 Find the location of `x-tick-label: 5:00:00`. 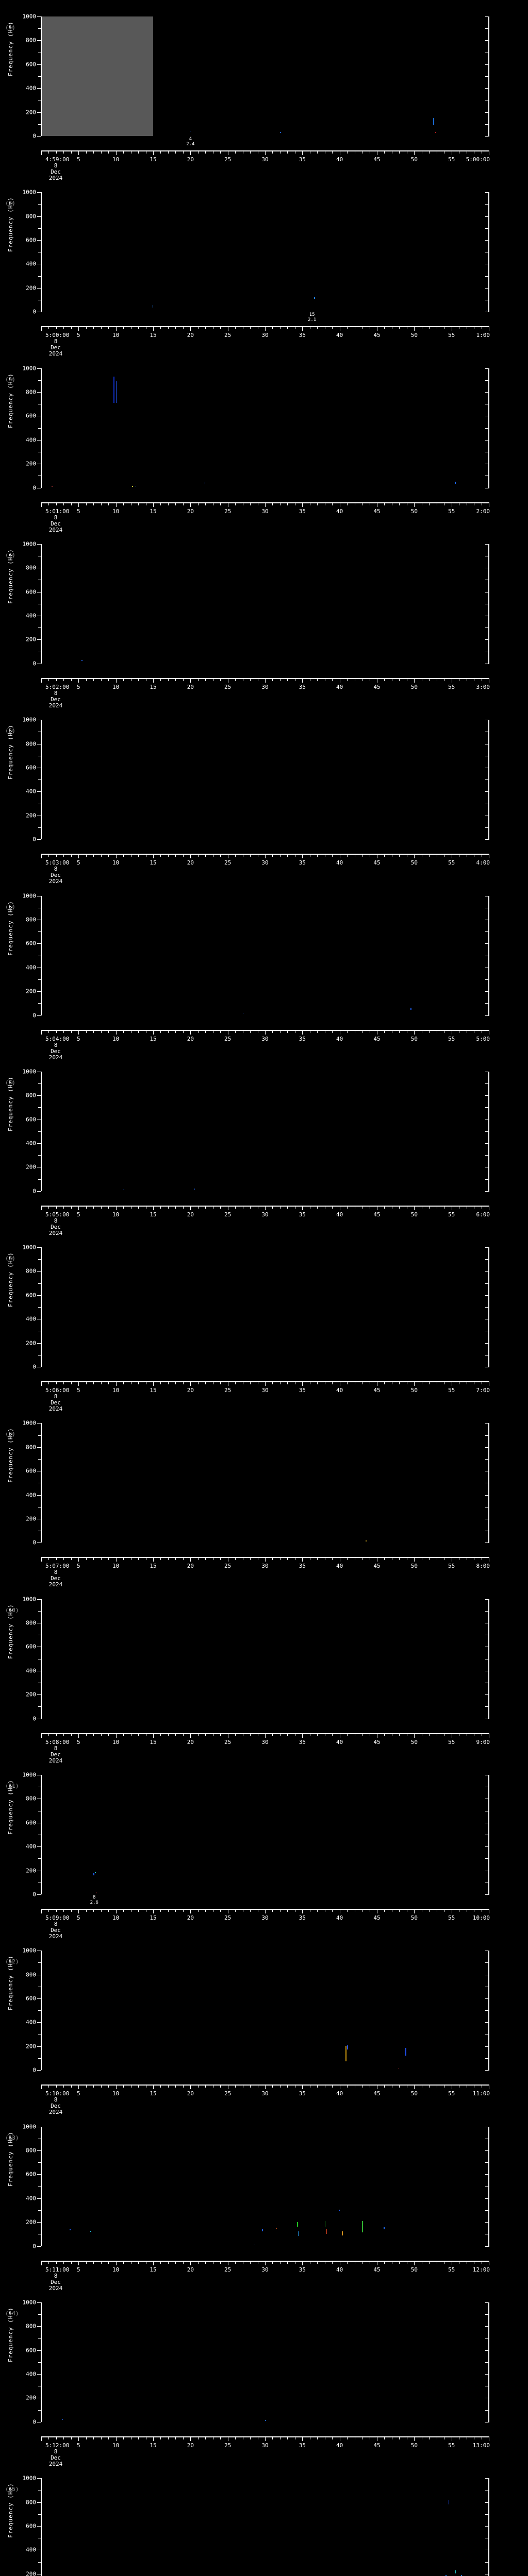

x-tick-label: 5:00:00 is located at coordinates (478, 159).